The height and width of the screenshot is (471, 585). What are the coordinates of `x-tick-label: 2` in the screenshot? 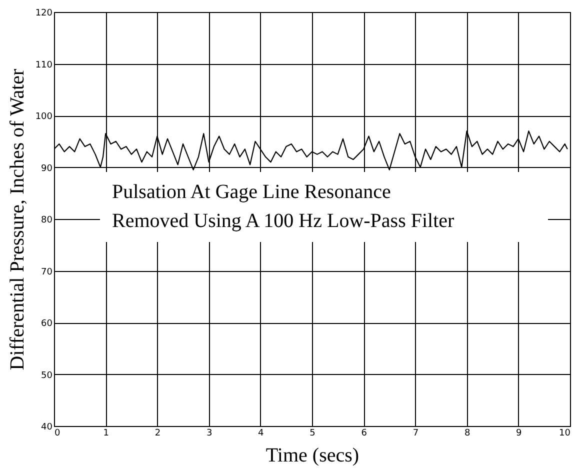 It's located at (157, 433).